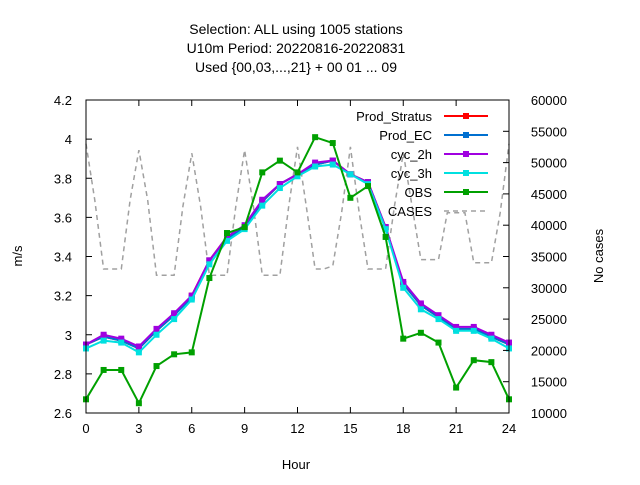  What do you see at coordinates (411, 173) in the screenshot?
I see `legend-label-cyc-3h: cyc_3h` at bounding box center [411, 173].